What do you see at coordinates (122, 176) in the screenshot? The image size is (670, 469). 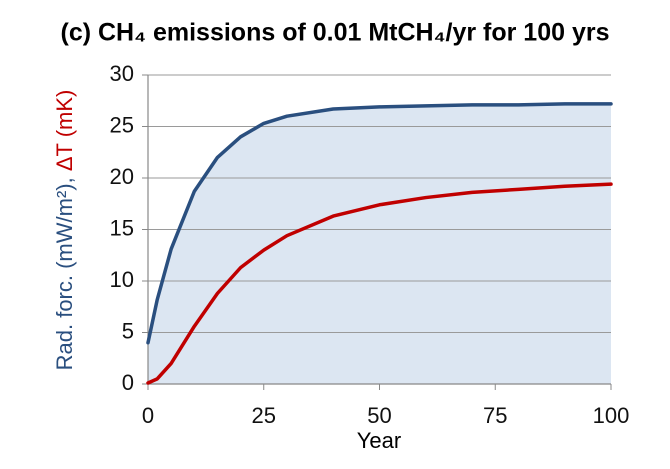 I see `y-tick-label: 20` at bounding box center [122, 176].